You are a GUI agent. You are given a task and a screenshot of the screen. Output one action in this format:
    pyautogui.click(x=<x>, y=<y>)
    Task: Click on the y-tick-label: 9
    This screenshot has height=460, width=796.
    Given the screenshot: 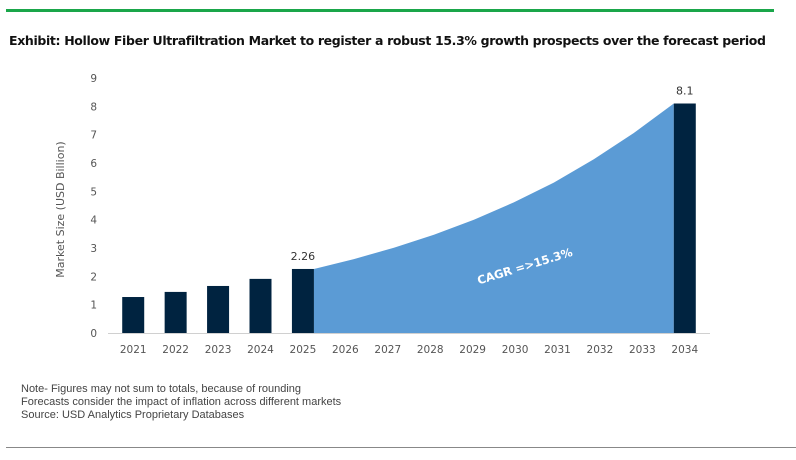 What is the action you would take?
    pyautogui.click(x=93, y=79)
    